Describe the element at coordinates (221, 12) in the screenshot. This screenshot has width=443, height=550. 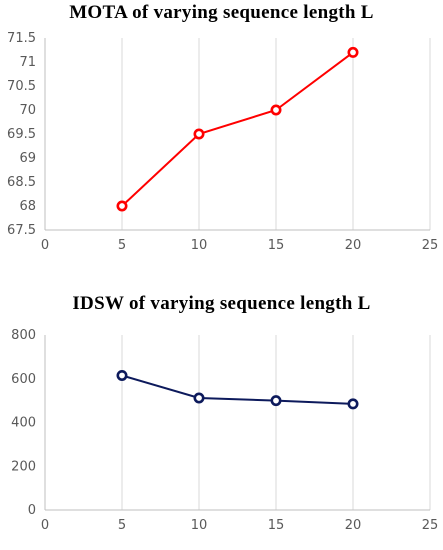
I see `mota-chart-title: MOTA of varying sequence length L` at that location.